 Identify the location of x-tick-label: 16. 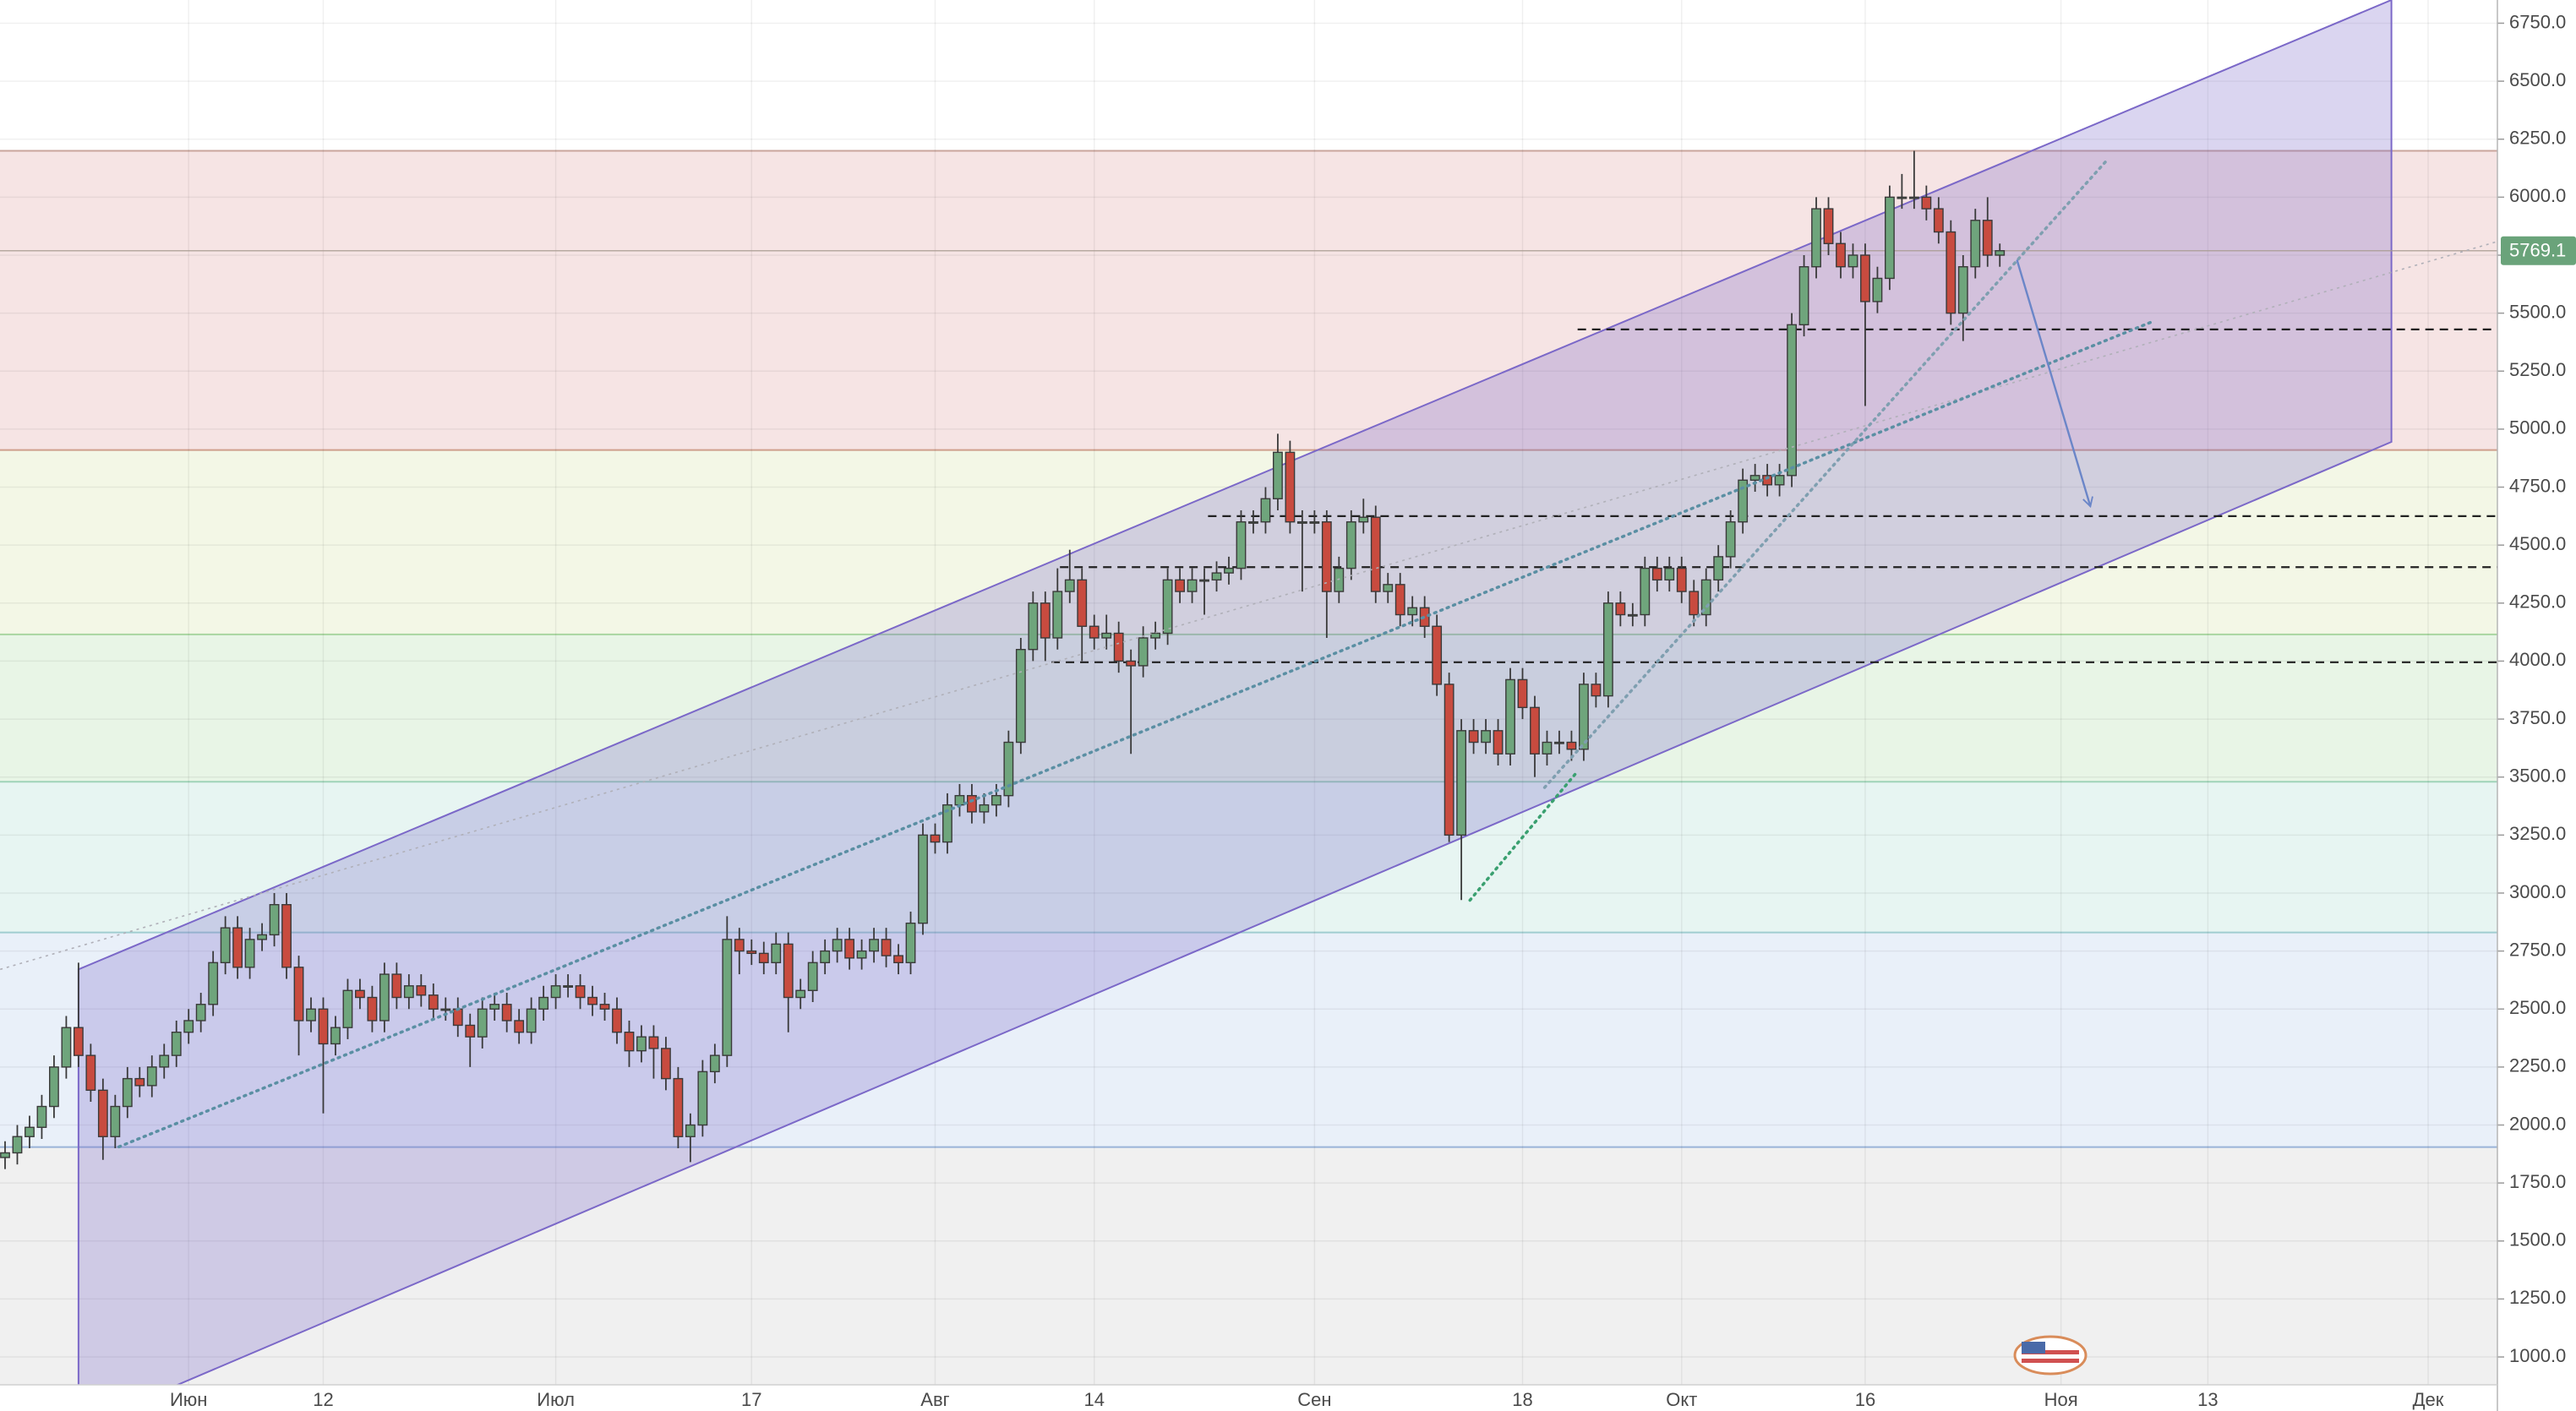
(1865, 1399).